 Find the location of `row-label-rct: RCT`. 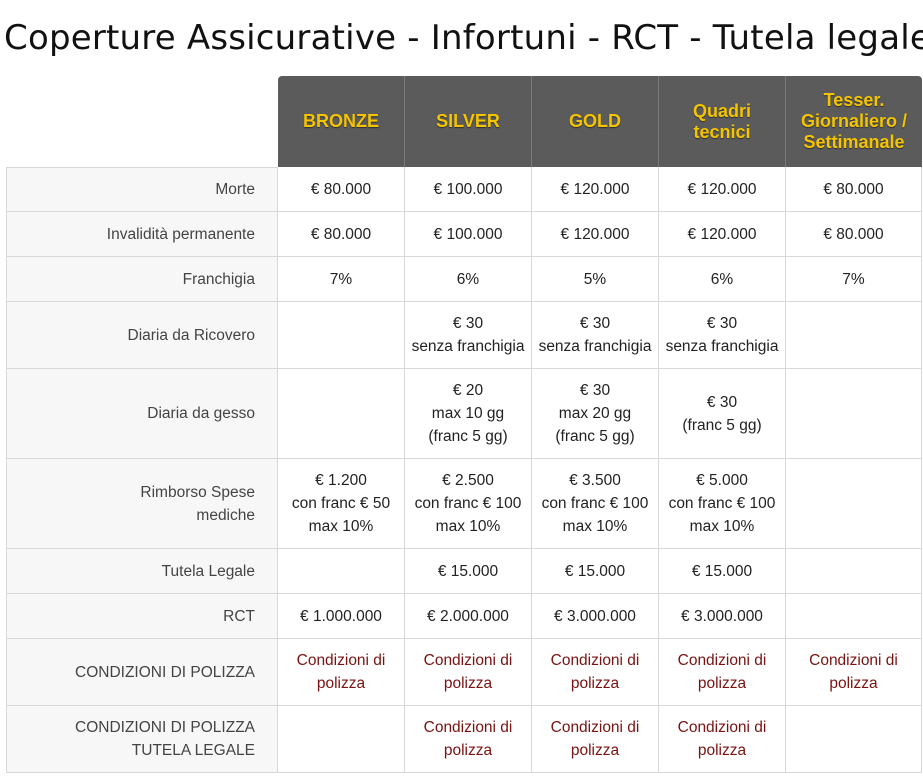

row-label-rct: RCT is located at coordinates (142, 616).